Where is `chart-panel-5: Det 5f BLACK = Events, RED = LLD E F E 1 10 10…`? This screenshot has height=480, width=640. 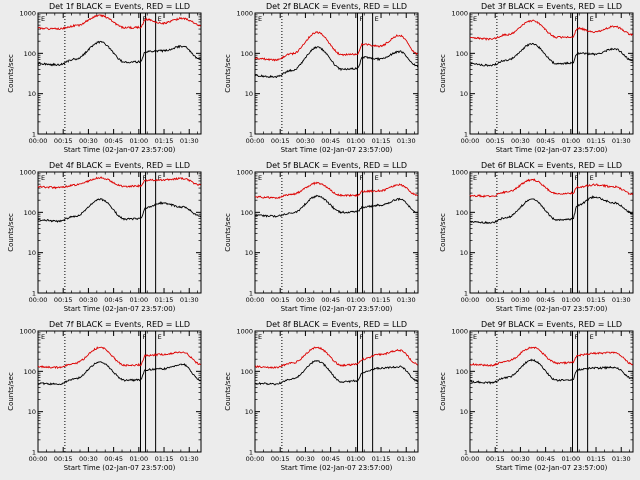 chart-panel-5: Det 5f BLACK = Events, RED = LLD E F E 1 10 10… is located at coordinates (321, 237).